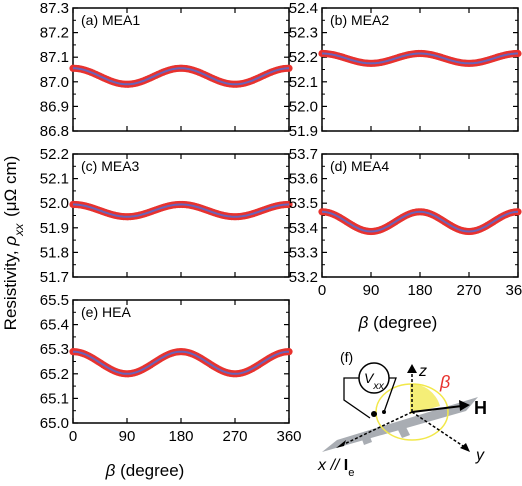  What do you see at coordinates (110, 20) in the screenshot?
I see `panel-label: (a) MEA1` at bounding box center [110, 20].